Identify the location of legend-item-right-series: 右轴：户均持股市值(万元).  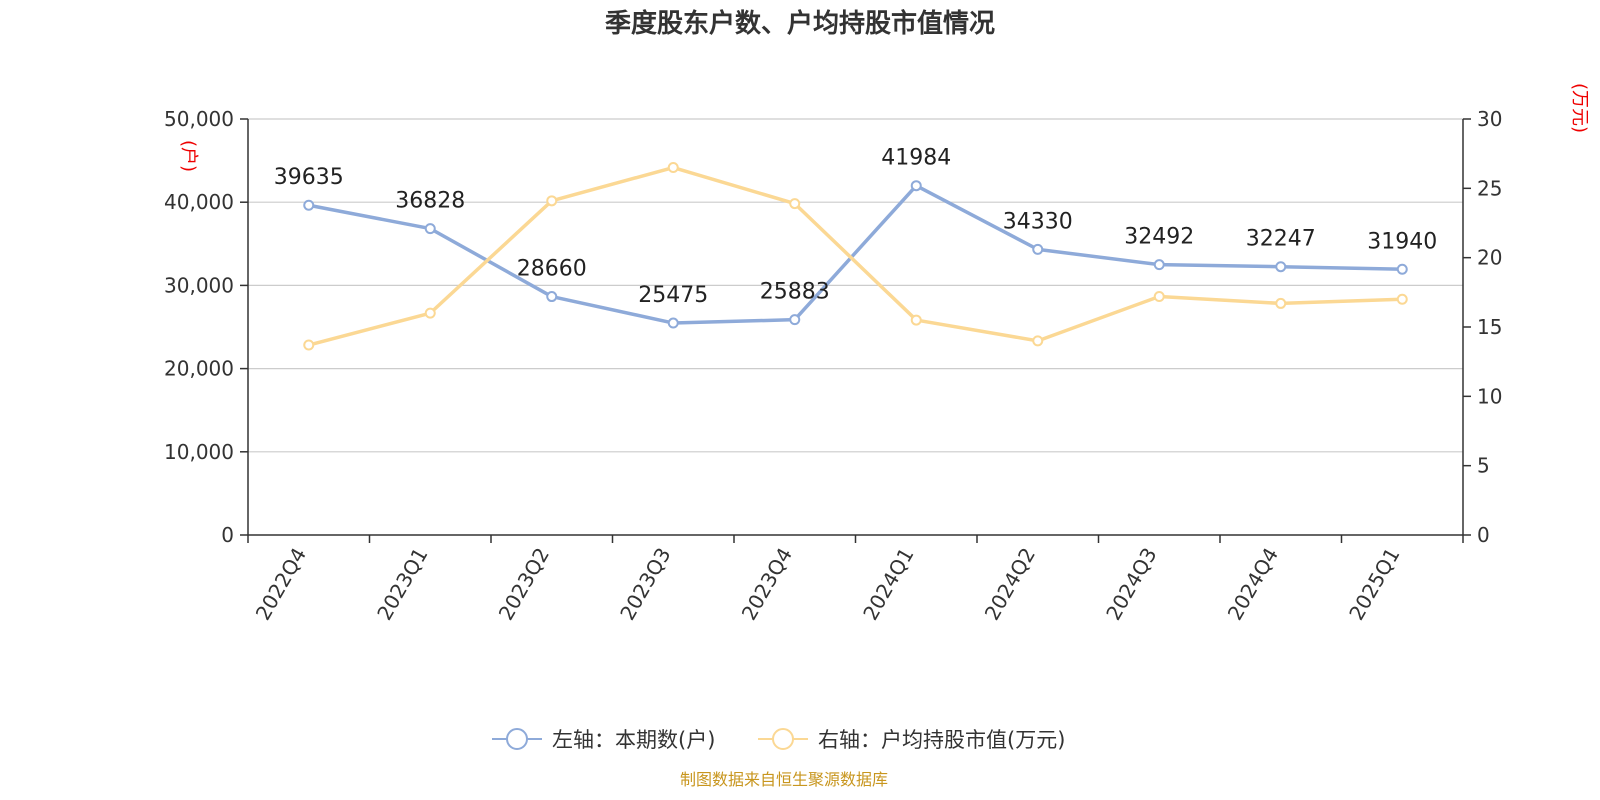
(911, 740).